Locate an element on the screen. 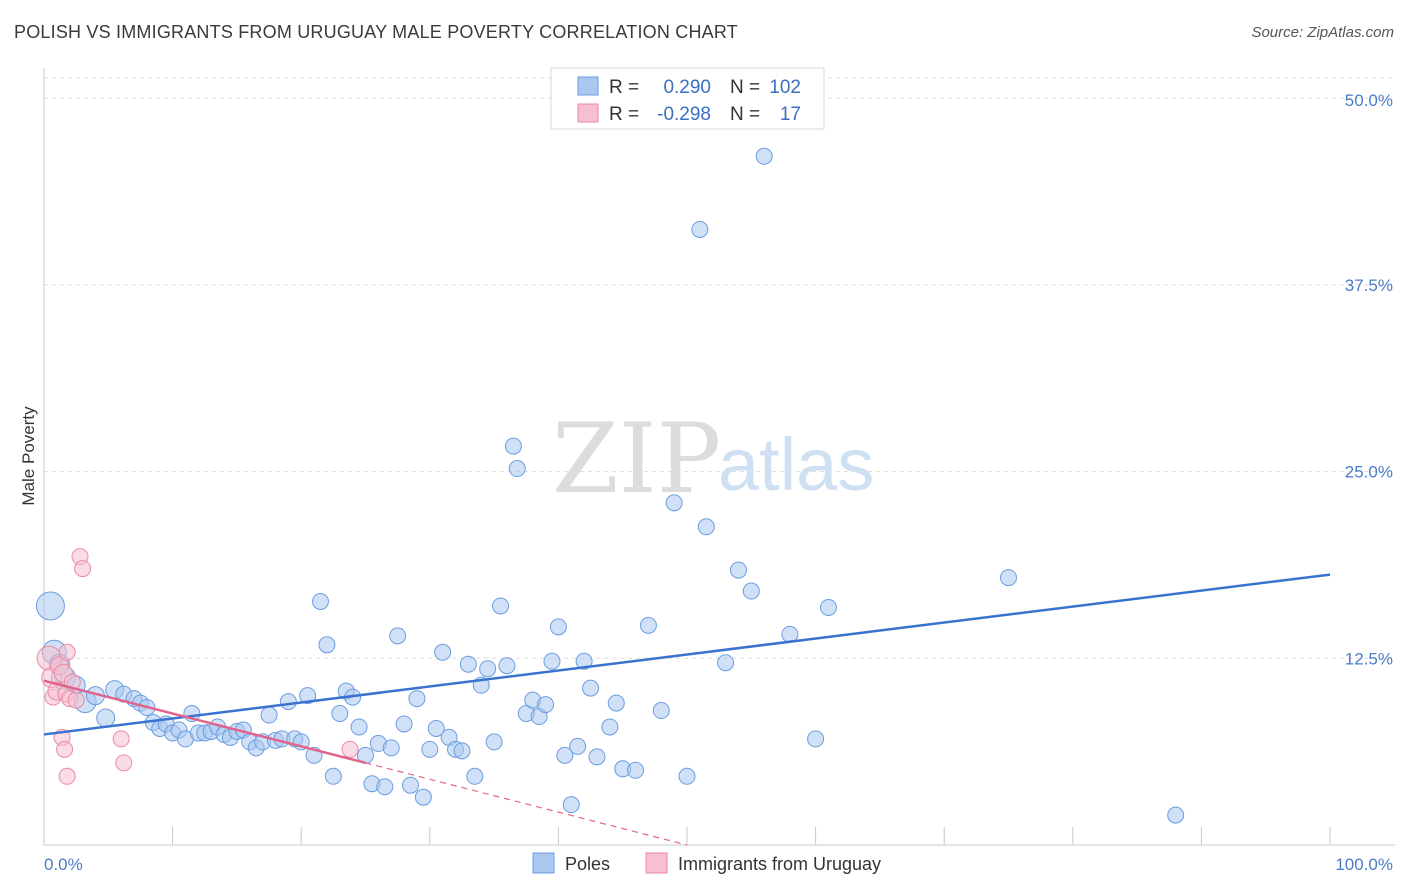 The image size is (1406, 892). bottom-legend-label: Poles is located at coordinates (587, 864).